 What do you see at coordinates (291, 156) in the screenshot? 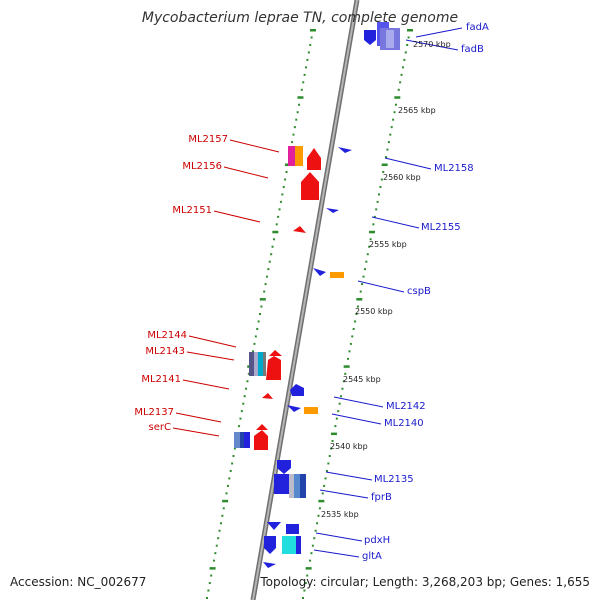
I see `gene-block-ml2157` at bounding box center [291, 156].